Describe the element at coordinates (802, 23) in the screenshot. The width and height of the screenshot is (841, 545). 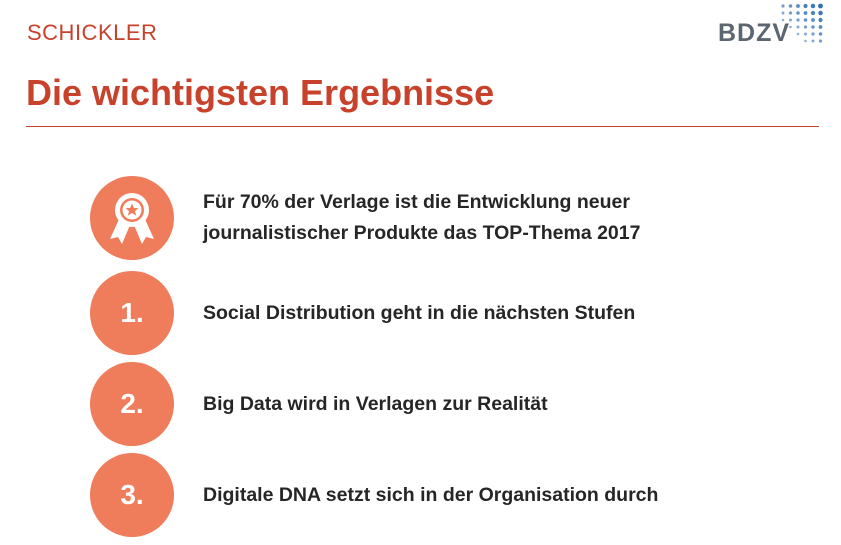
I see `bdzv-dots-logo-icon` at that location.